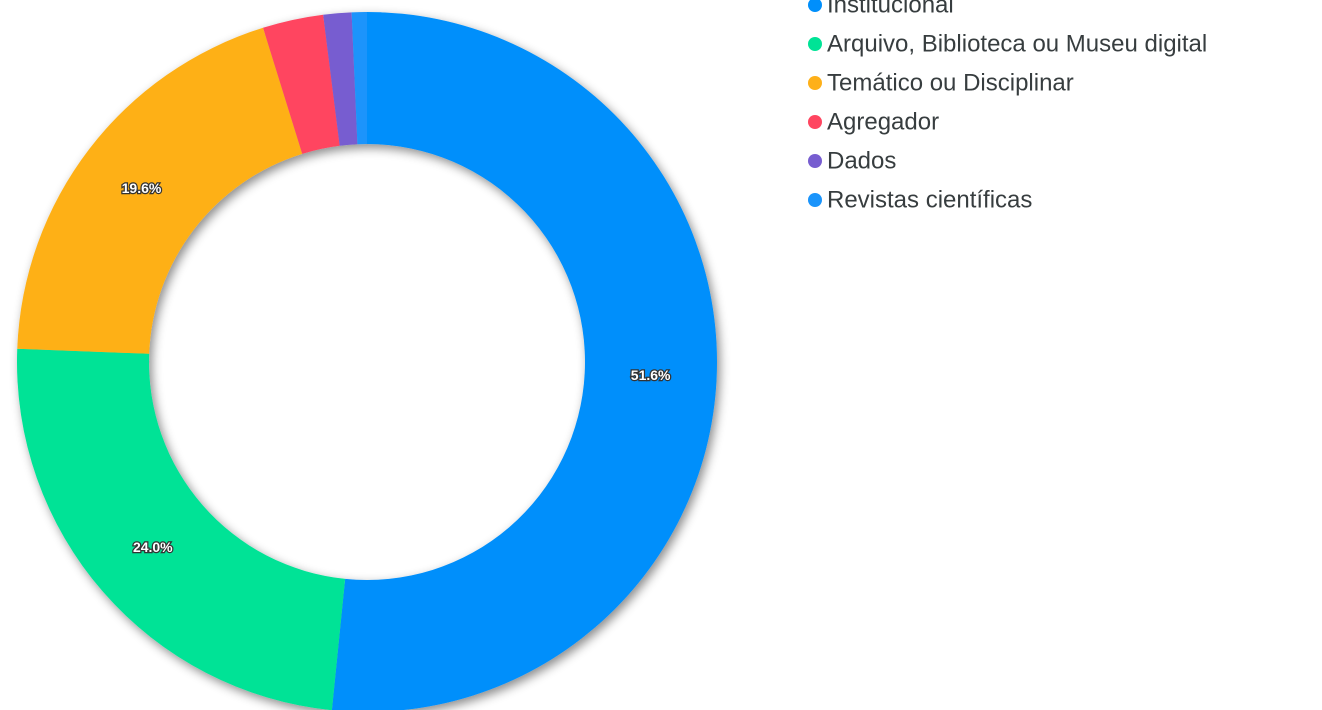  I want to click on data-label: 19.6%, so click(142, 188).